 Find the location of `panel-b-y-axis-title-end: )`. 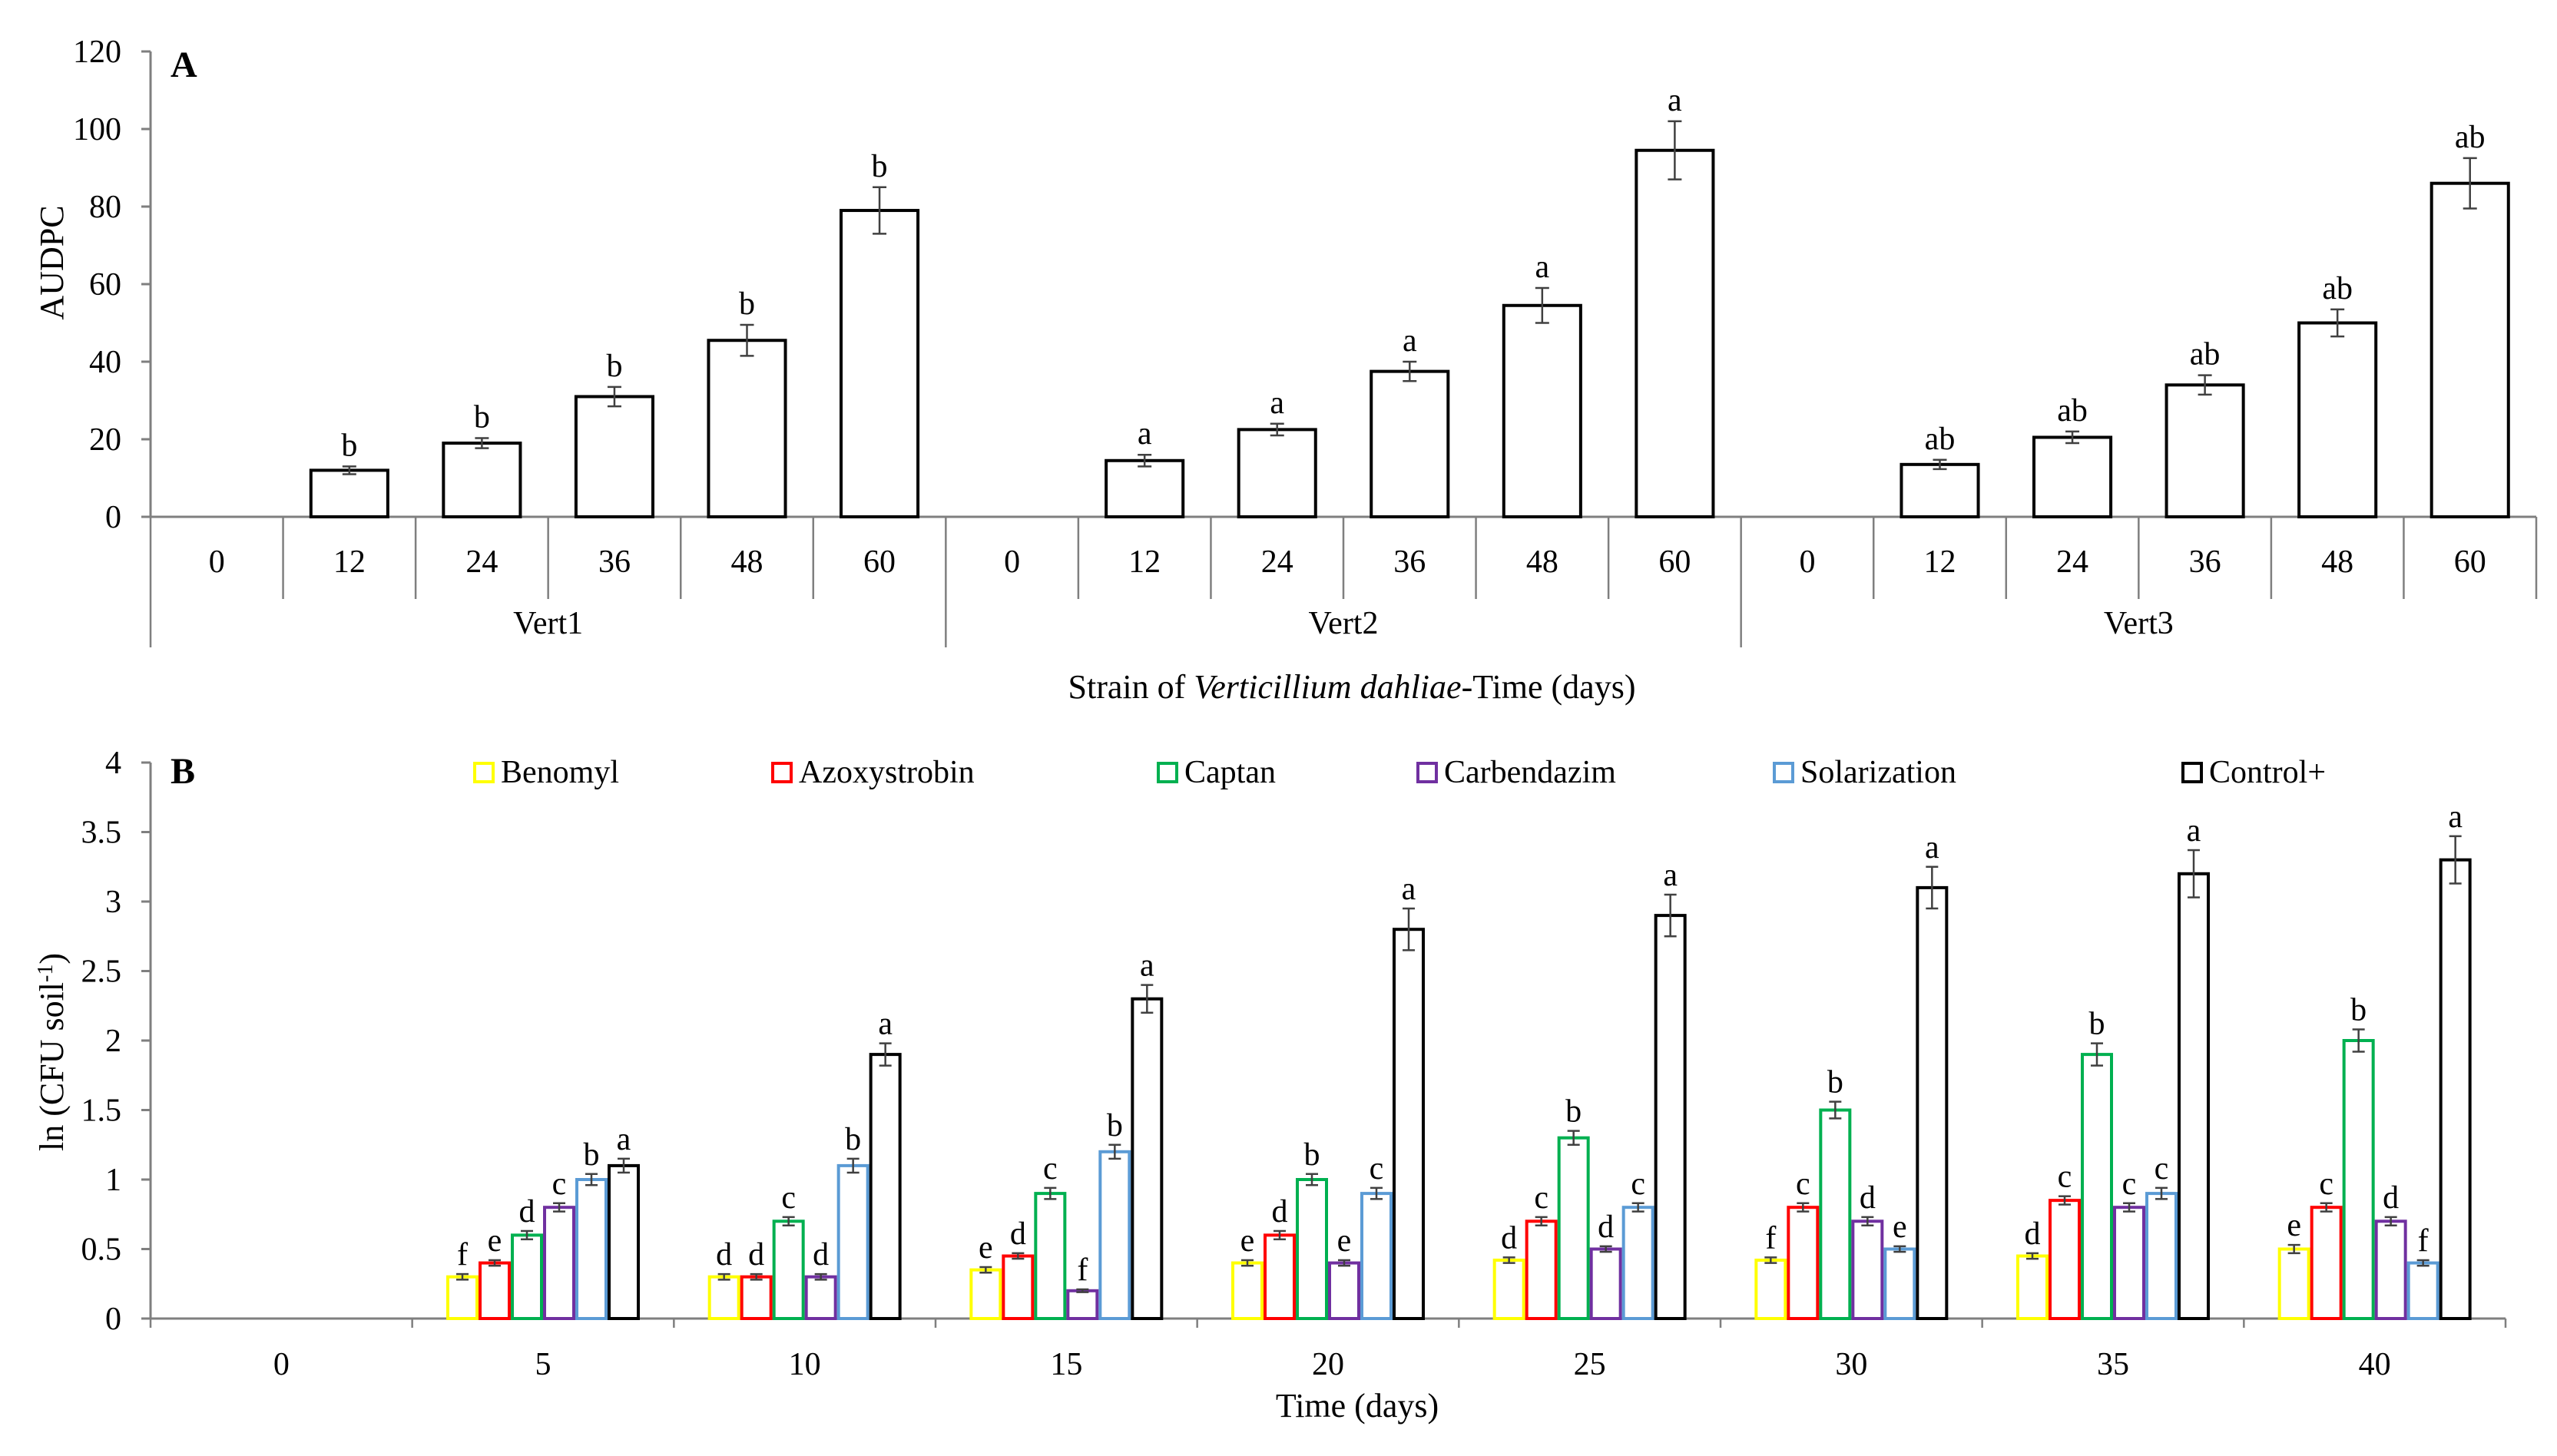

panel-b-y-axis-title-end: ) is located at coordinates (52, 959).